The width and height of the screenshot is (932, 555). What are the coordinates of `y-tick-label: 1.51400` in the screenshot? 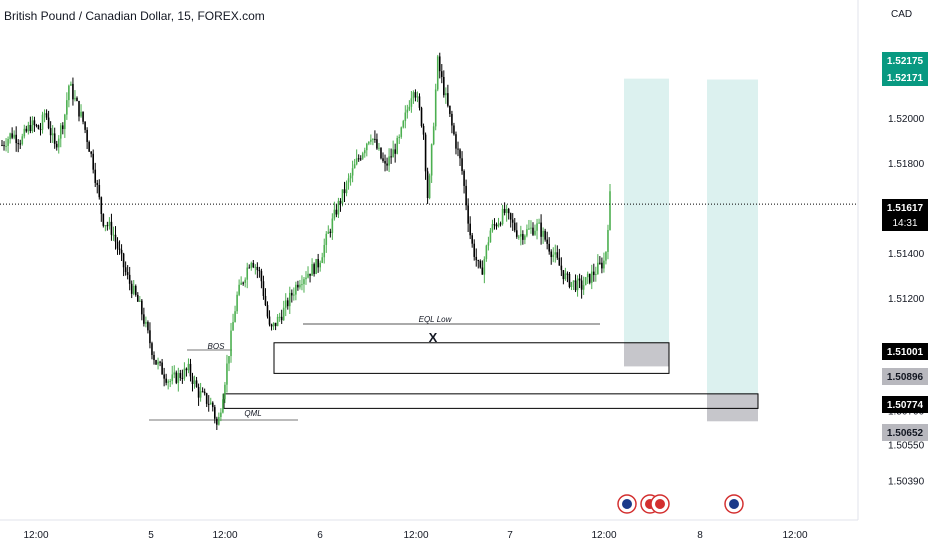 It's located at (906, 254).